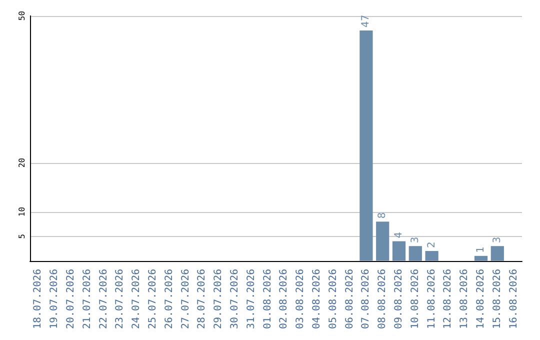 This screenshot has width=540, height=340. I want to click on x-tick-label: 04.08.2026, so click(317, 299).